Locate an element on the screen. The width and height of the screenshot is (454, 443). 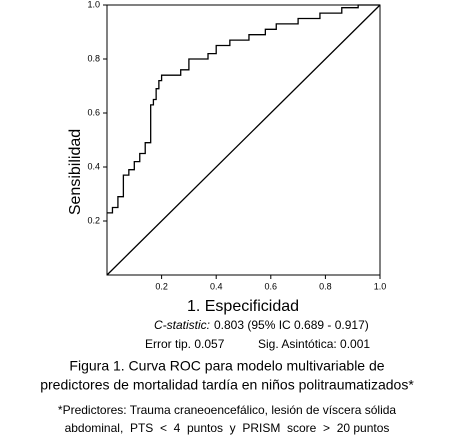
x-tick-label: 0.8 is located at coordinates (325, 286).